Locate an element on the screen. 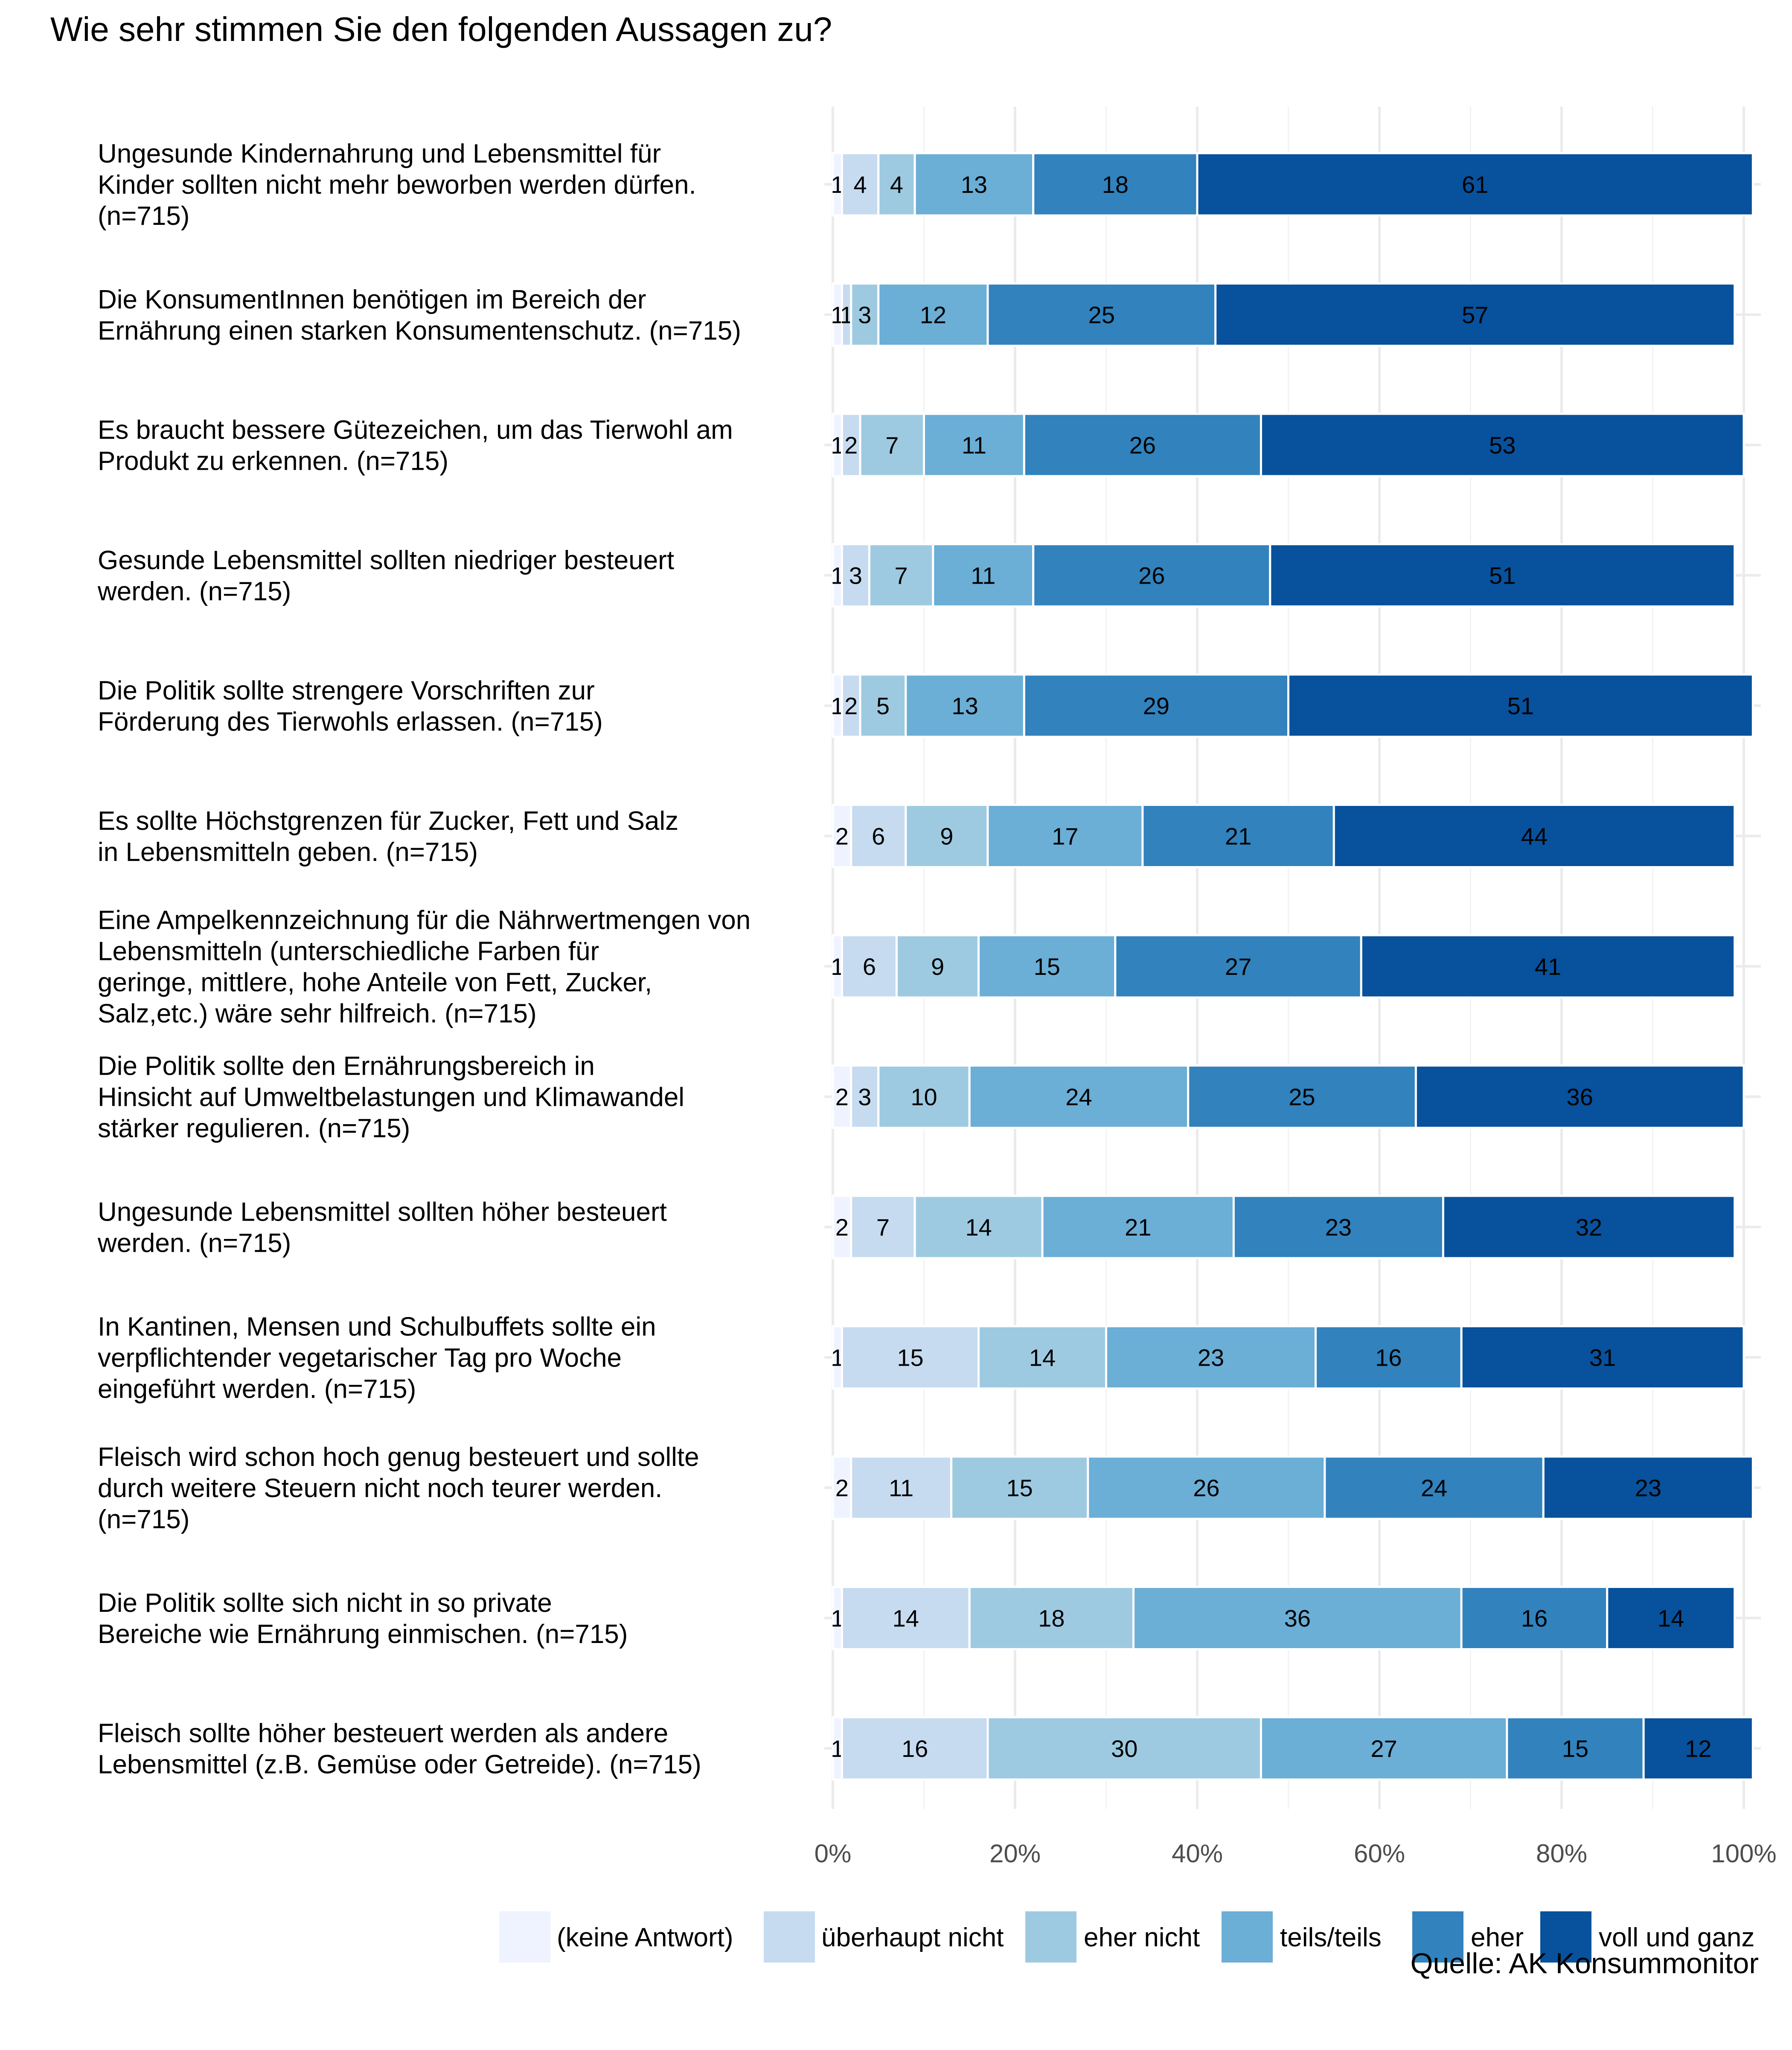 This screenshot has height=2050, width=1792. data-label: 51 is located at coordinates (1502, 575).